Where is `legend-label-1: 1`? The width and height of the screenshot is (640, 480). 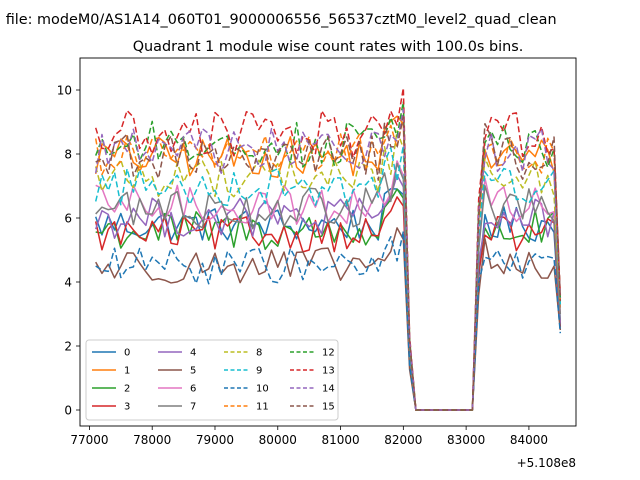
legend-label-1: 1 is located at coordinates (127, 371).